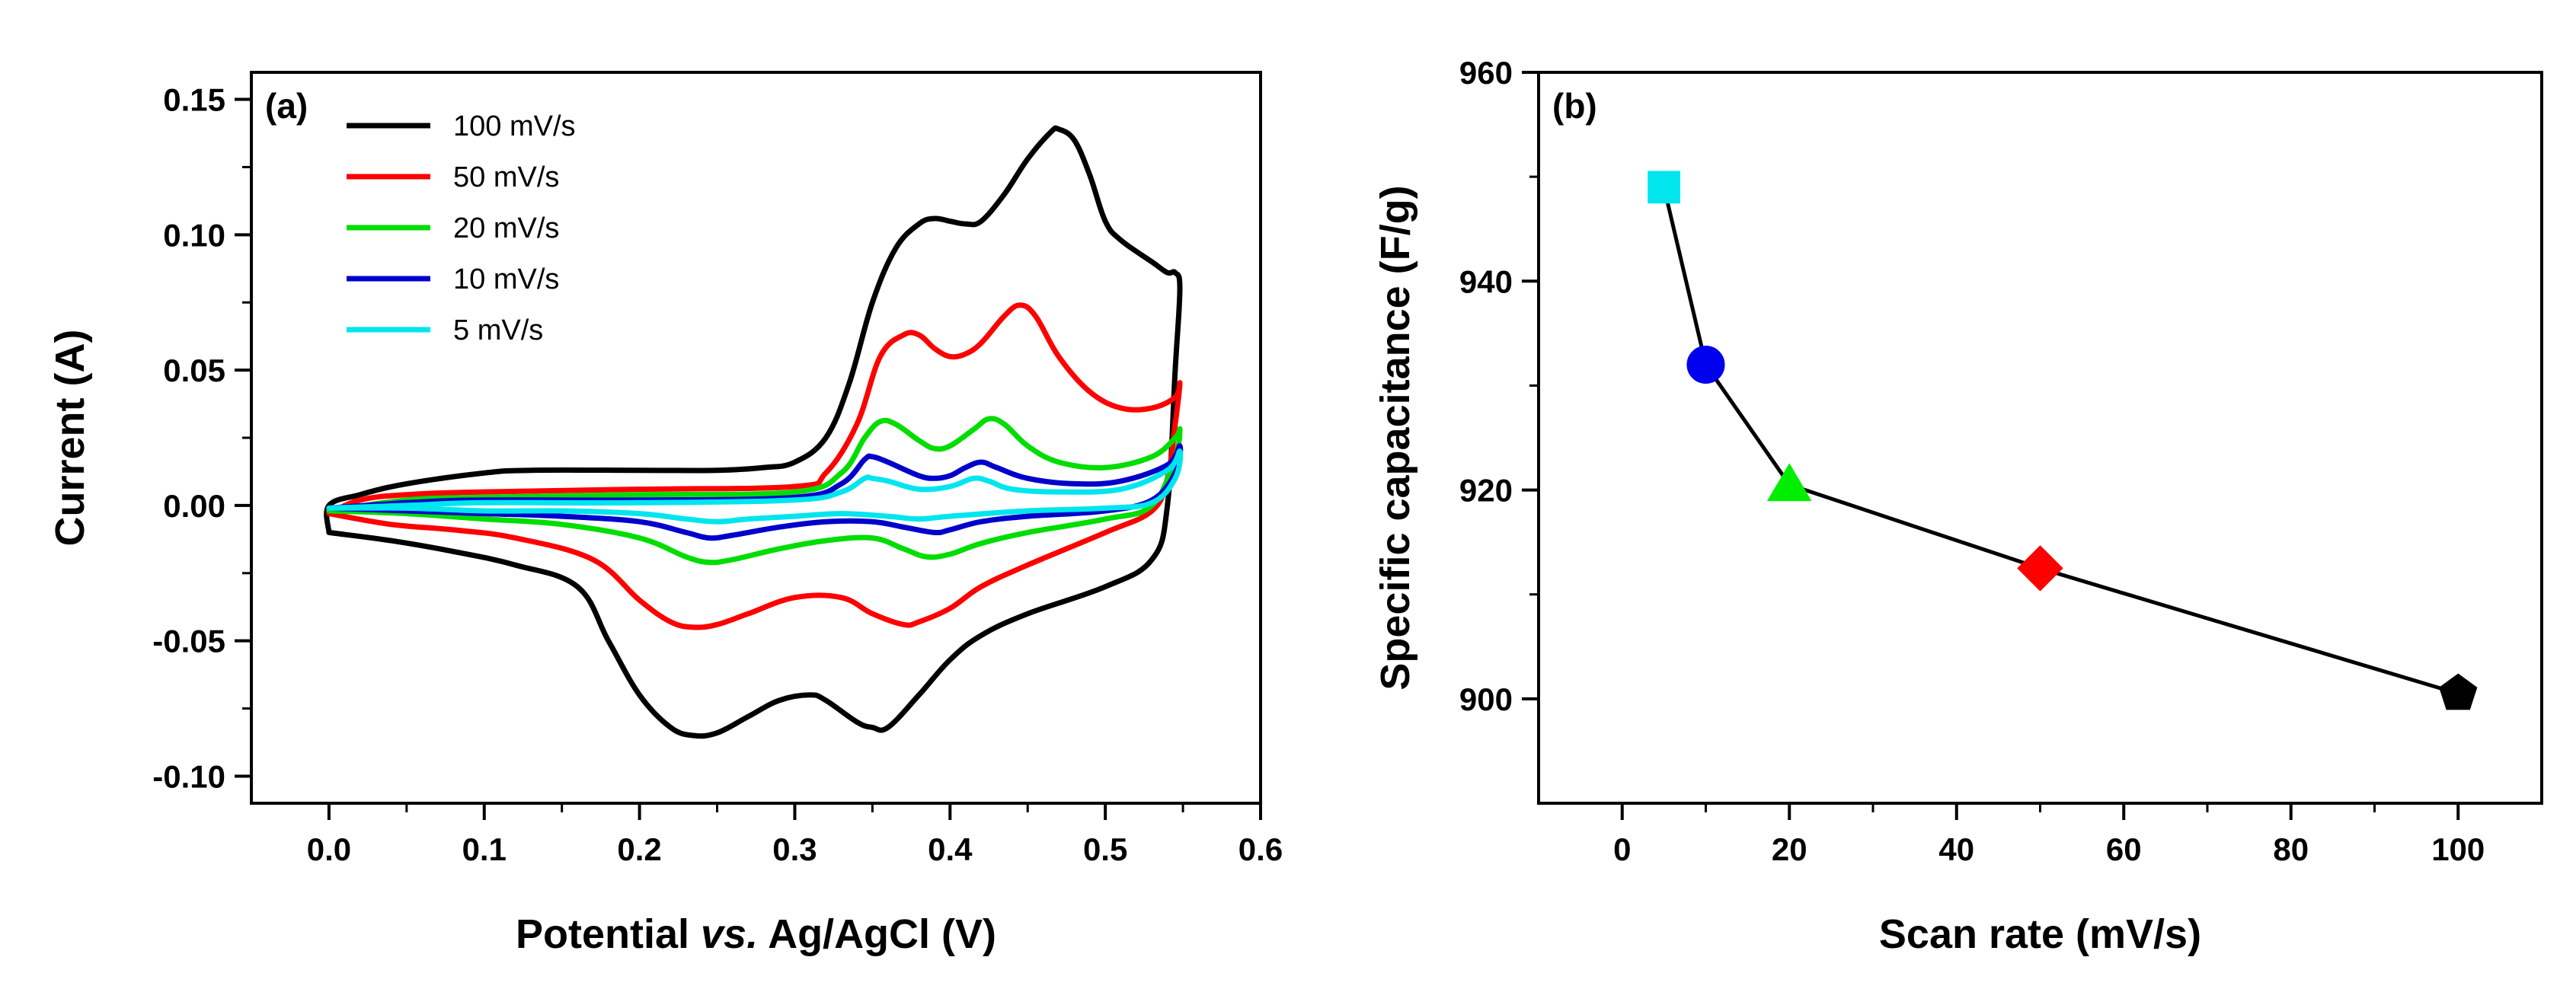 The image size is (2576, 989). I want to click on panel-a-y-tick-label: 0.10, so click(194, 235).